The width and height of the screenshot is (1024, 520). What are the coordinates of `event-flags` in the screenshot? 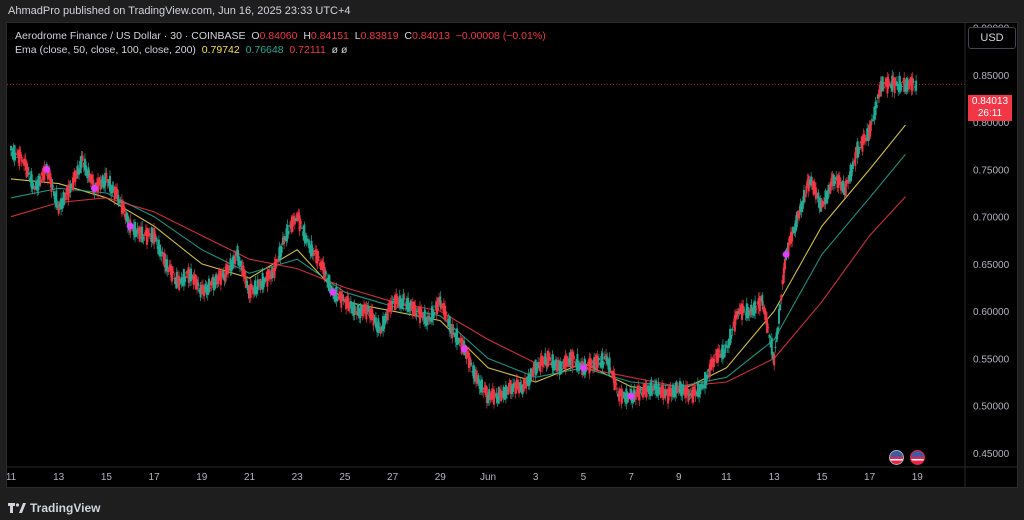 It's located at (907, 457).